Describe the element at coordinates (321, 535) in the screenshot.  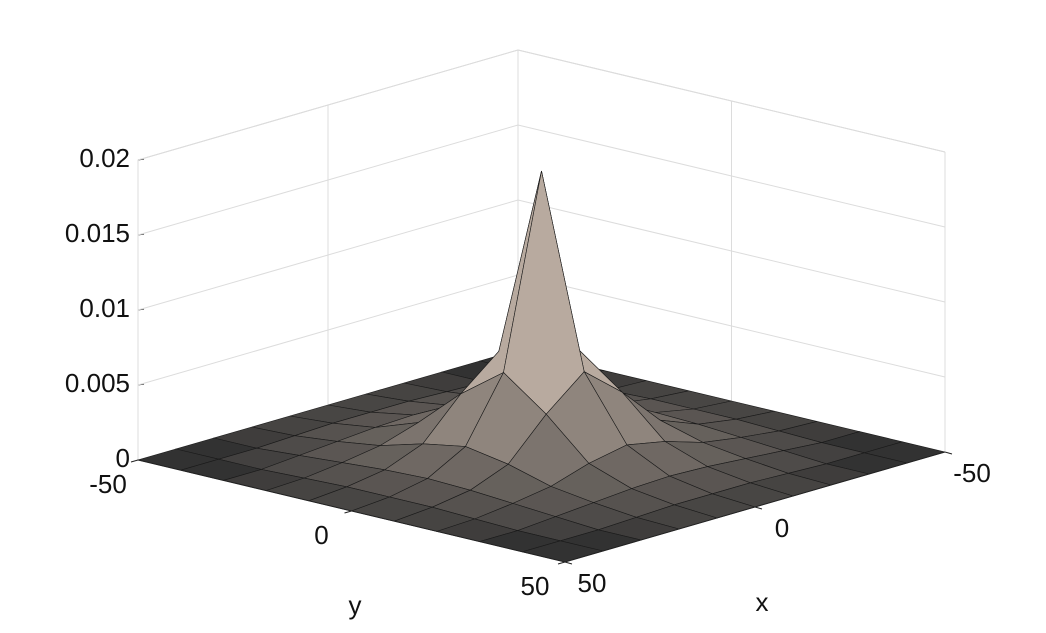
I see `y-tick-label: 0` at that location.